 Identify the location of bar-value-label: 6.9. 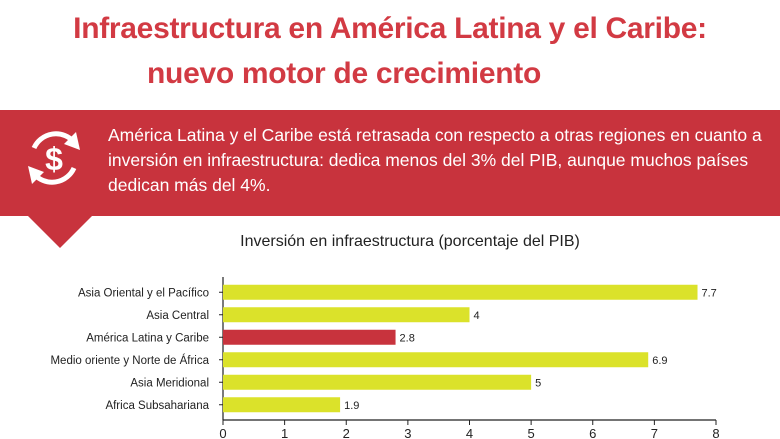
(659, 361).